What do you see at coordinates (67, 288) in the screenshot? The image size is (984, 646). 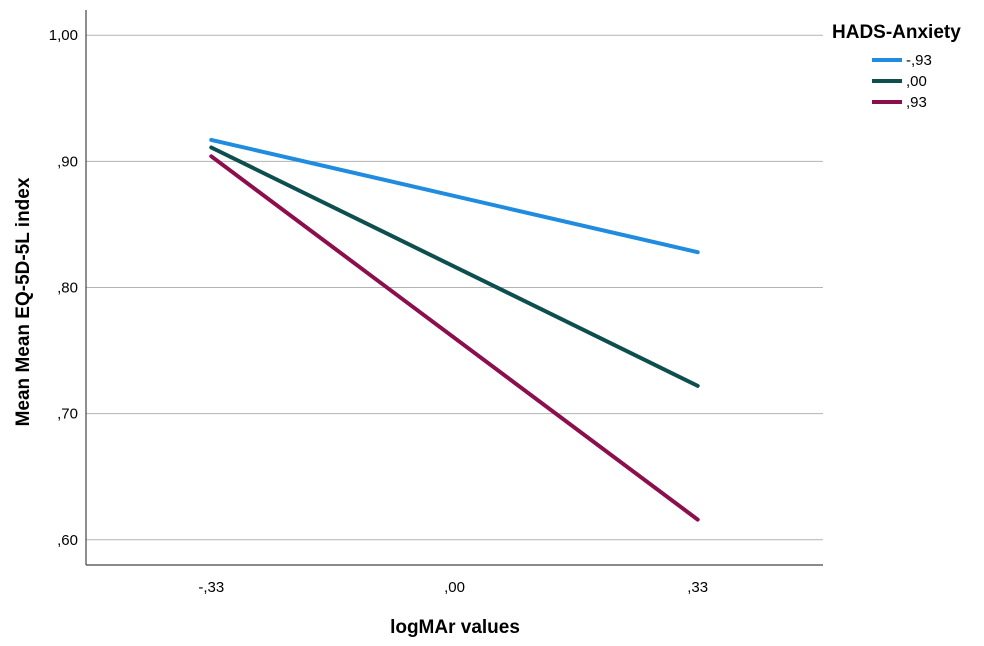 I see `y-tick-label: ,80` at bounding box center [67, 288].